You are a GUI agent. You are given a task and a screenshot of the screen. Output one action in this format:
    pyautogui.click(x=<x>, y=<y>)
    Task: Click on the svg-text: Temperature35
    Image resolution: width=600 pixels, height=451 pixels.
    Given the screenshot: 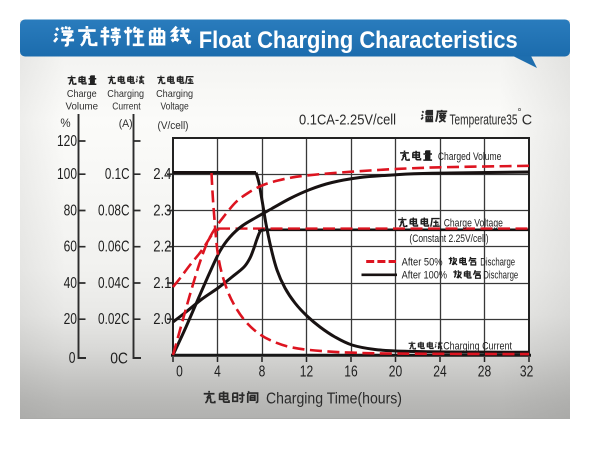 What is the action you would take?
    pyautogui.click(x=484, y=119)
    